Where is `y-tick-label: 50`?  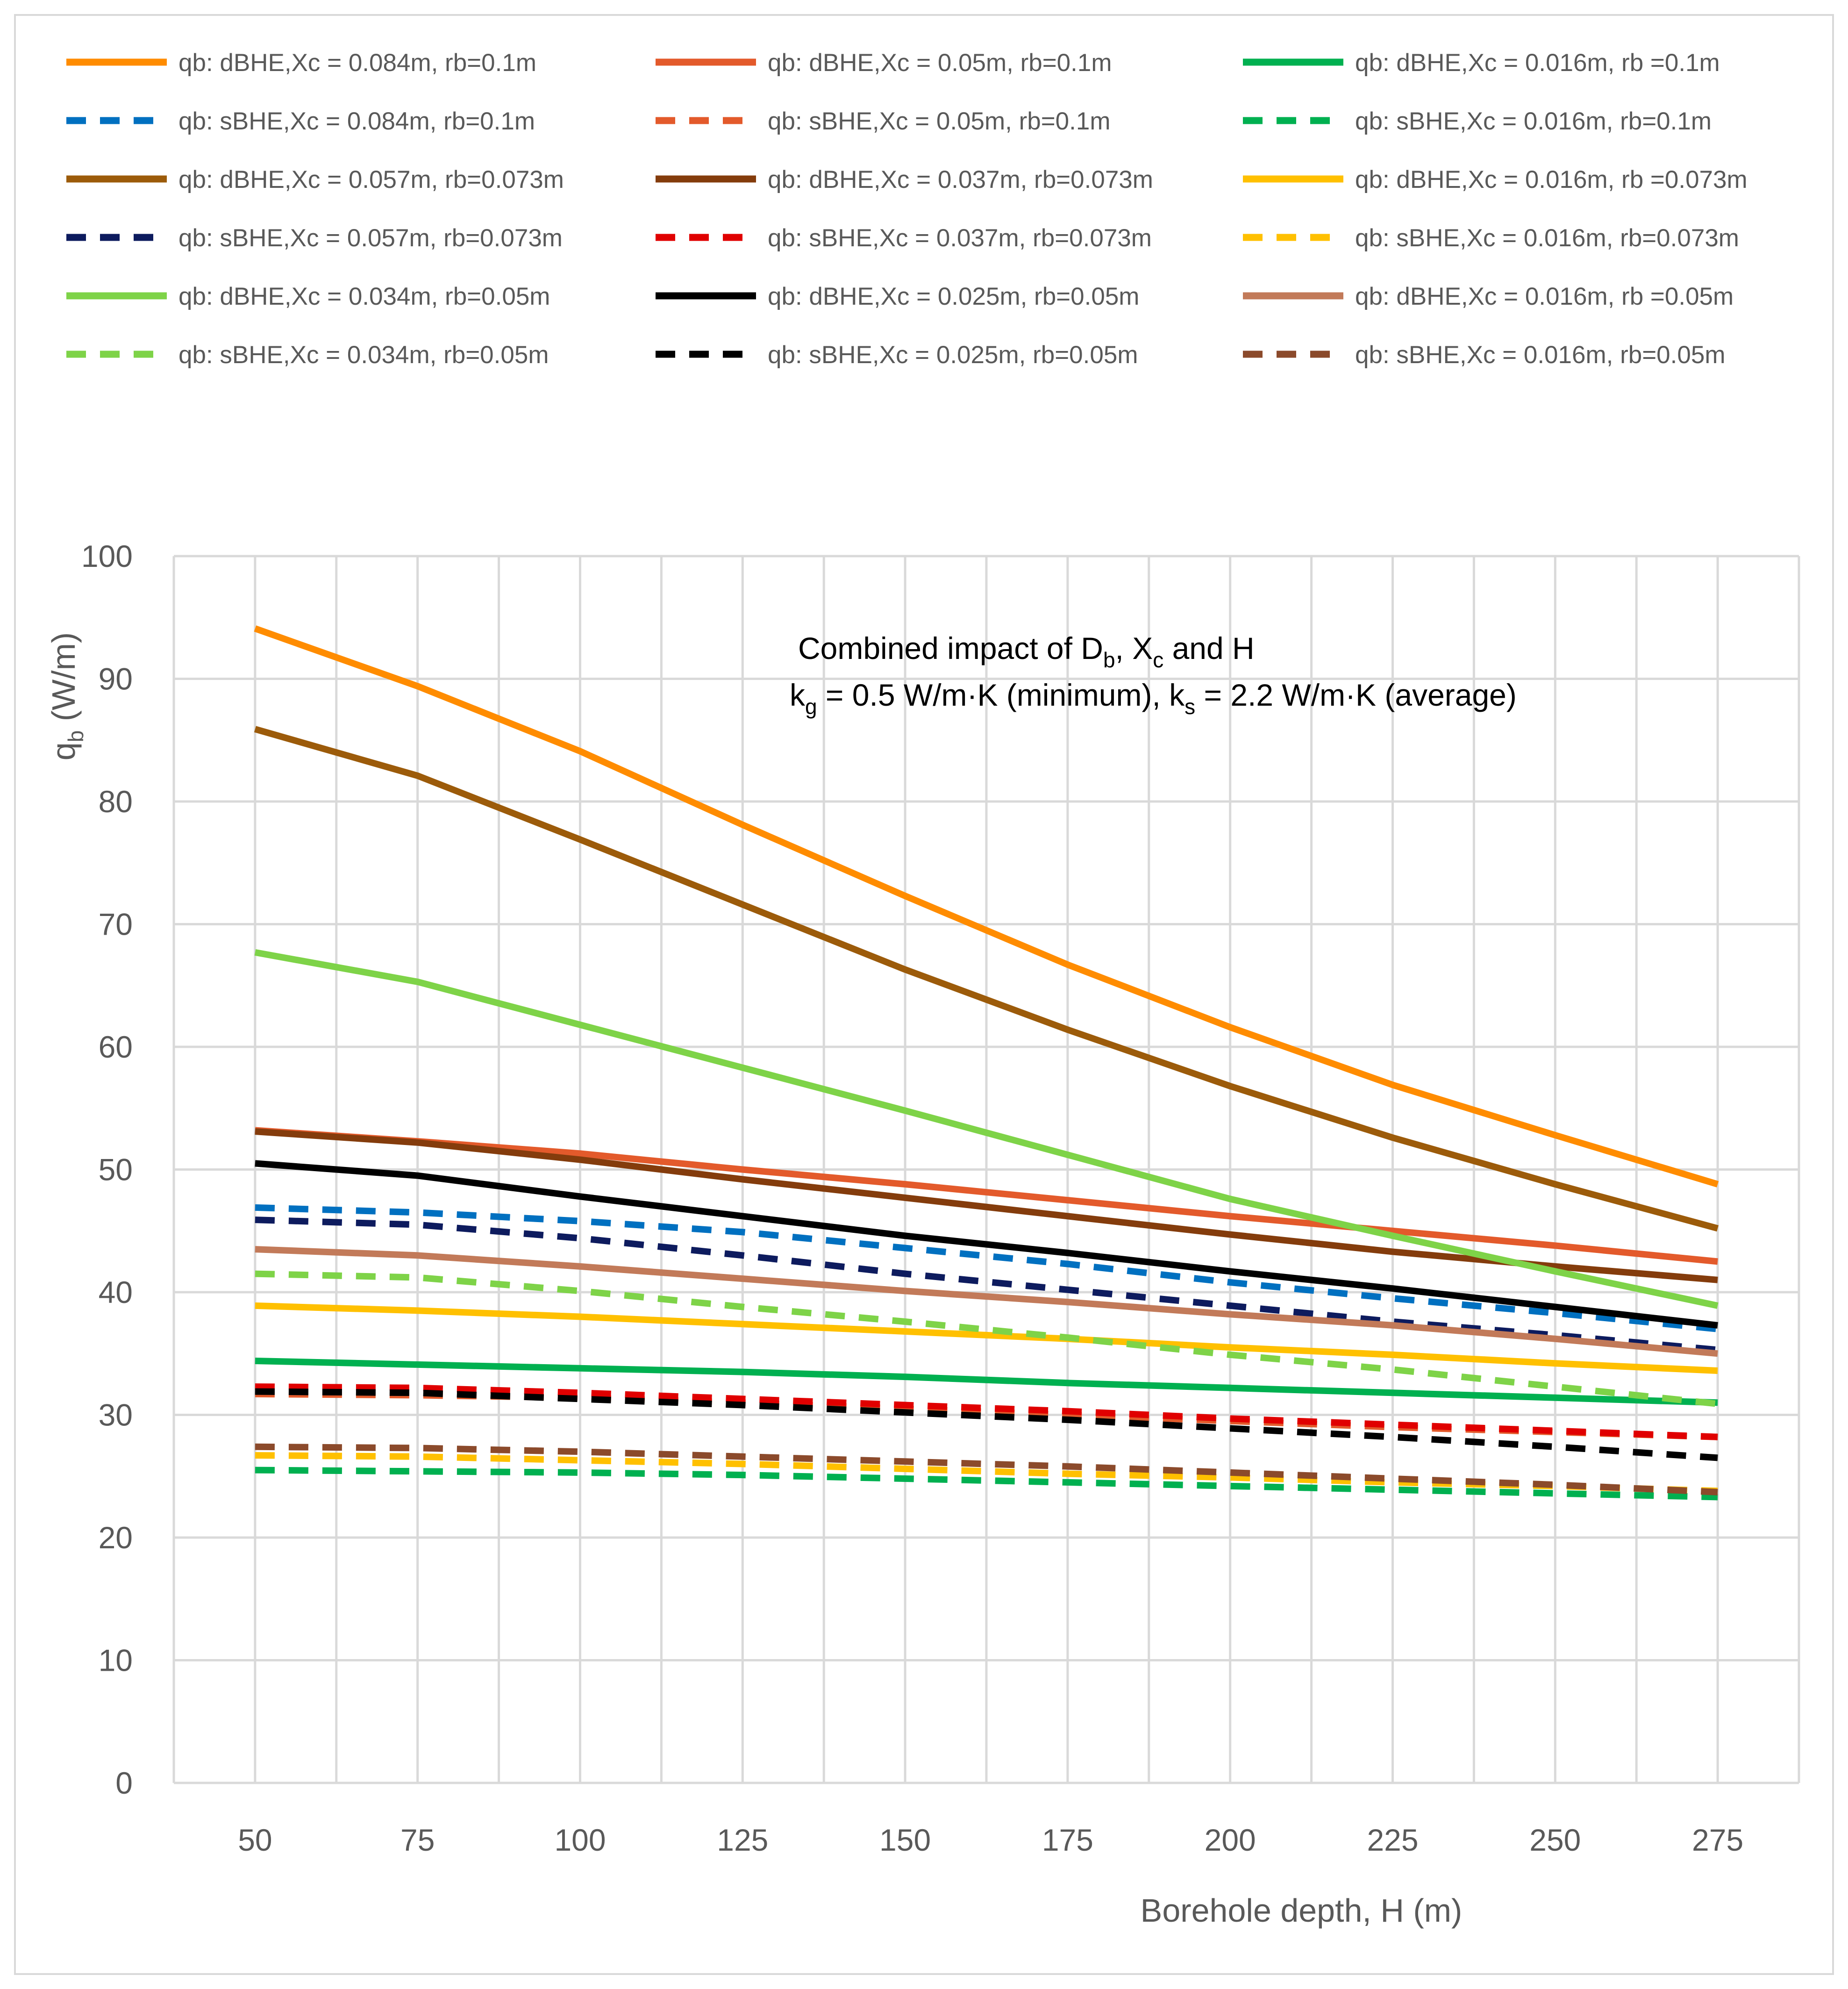 y-tick-label: 50 is located at coordinates (116, 1169).